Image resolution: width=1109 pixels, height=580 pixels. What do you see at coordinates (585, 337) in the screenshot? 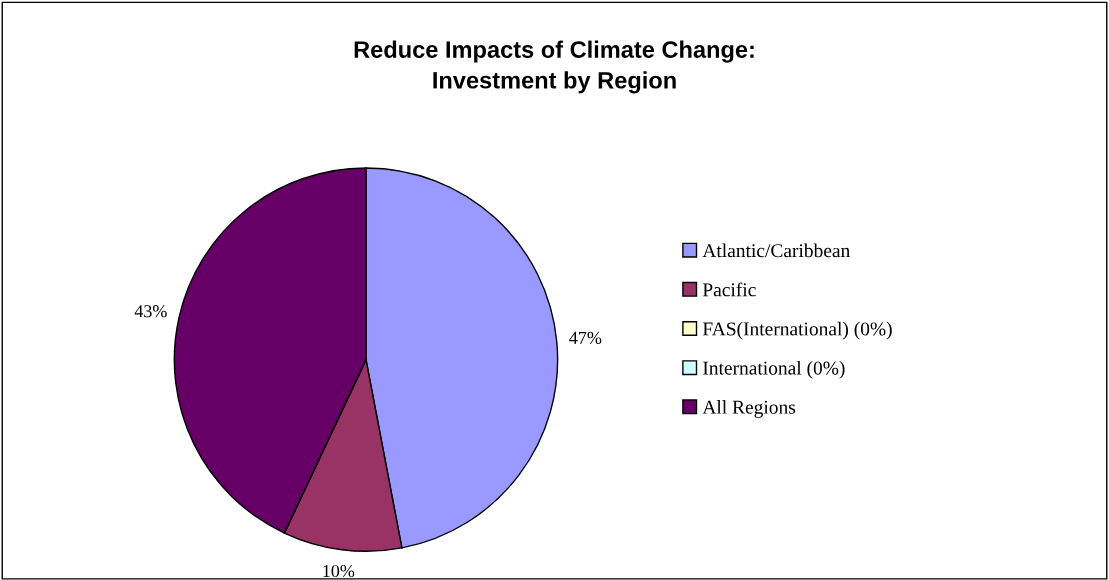
I see `data-label: 47%` at bounding box center [585, 337].